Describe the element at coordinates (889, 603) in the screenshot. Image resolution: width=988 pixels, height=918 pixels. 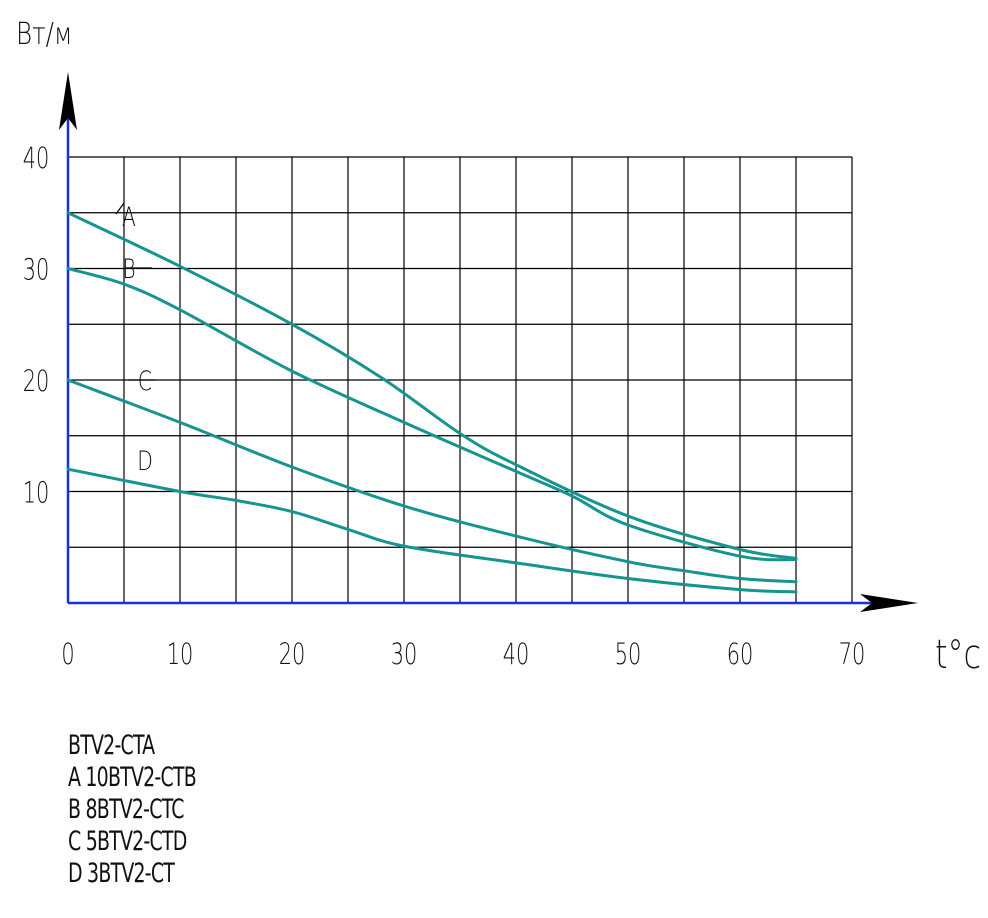
I see `x-axis-arrow-icon` at that location.